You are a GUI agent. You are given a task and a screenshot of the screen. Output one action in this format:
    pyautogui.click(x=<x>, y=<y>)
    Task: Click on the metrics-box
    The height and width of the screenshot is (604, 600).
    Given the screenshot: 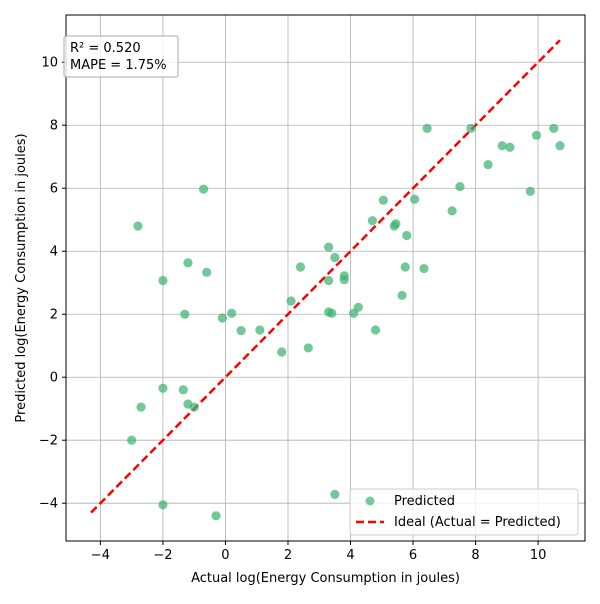 What is the action you would take?
    pyautogui.click(x=121, y=56)
    